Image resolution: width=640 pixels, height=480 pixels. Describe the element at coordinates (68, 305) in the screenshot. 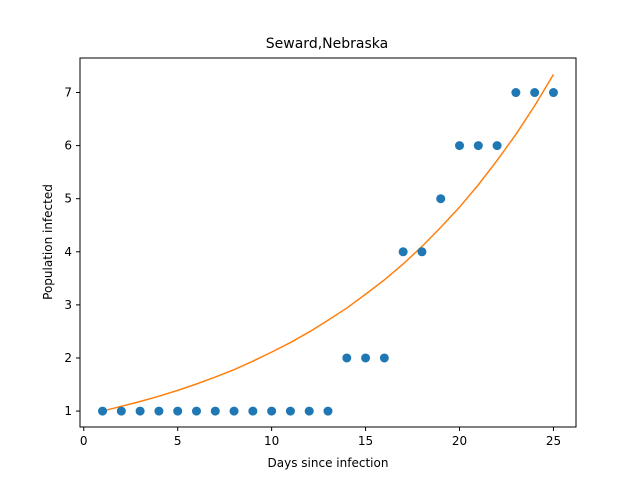

I see `y-tick-label: 3` at that location.